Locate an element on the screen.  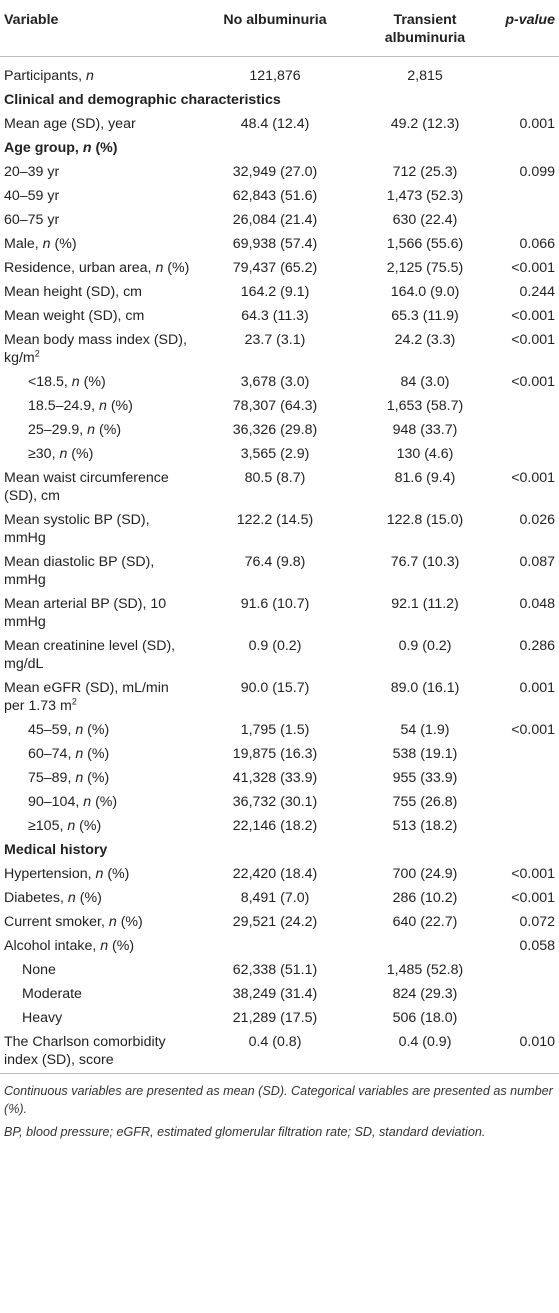
table-row: ≥30, n (%) 3,565 (2.9) 130 (4.6) is located at coordinates (279, 454).